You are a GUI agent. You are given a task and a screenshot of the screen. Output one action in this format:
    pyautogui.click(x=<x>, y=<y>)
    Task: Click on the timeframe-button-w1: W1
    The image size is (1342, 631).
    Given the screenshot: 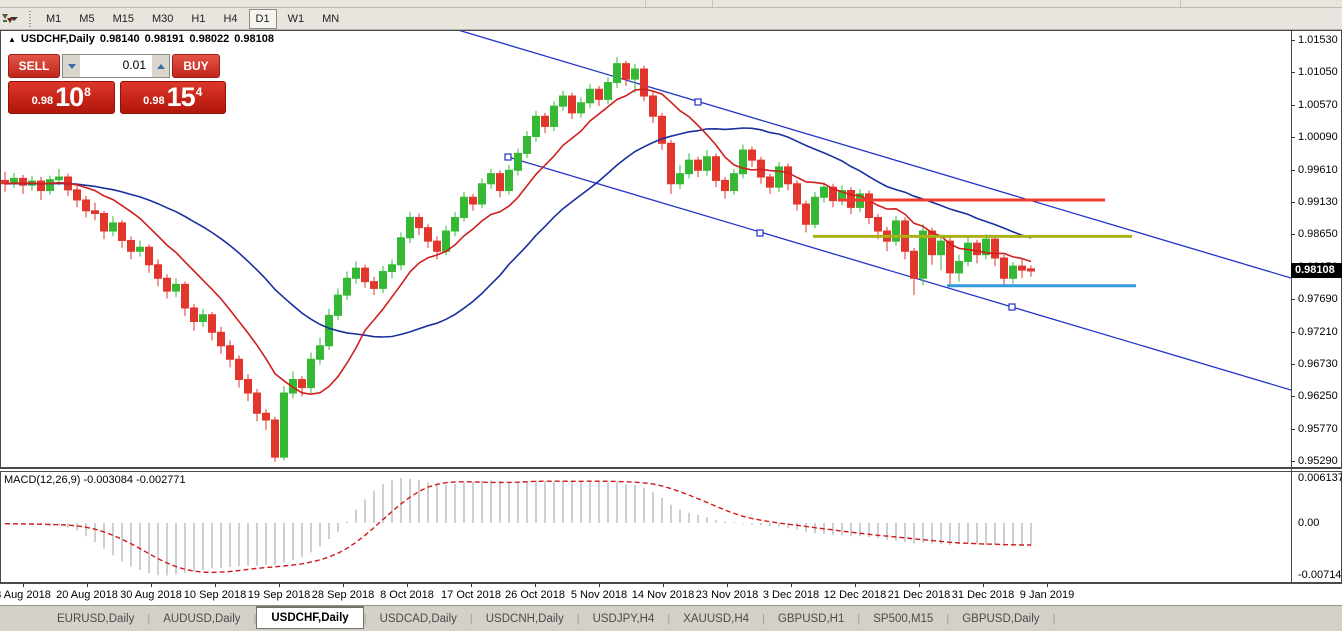 What is the action you would take?
    pyautogui.click(x=296, y=19)
    